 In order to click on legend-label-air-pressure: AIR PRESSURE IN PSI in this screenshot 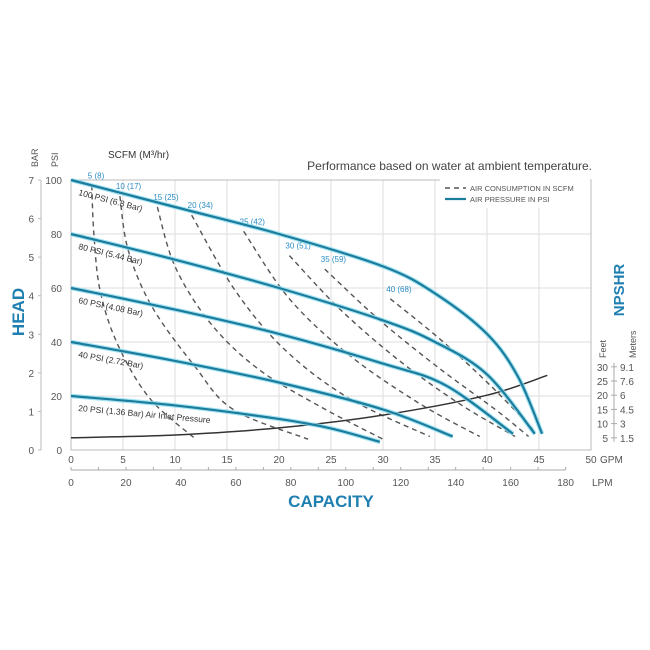, I will do `click(510, 199)`.